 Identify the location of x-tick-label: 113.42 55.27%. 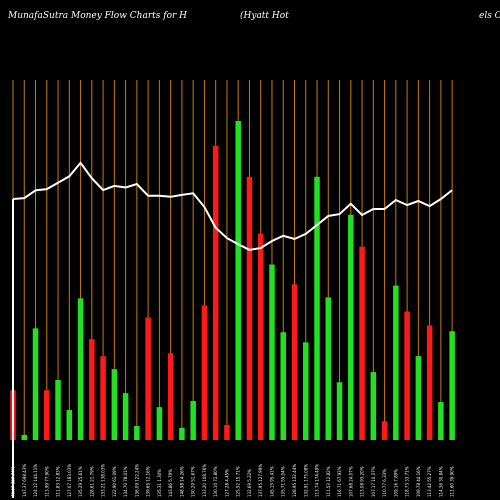
(429, 481).